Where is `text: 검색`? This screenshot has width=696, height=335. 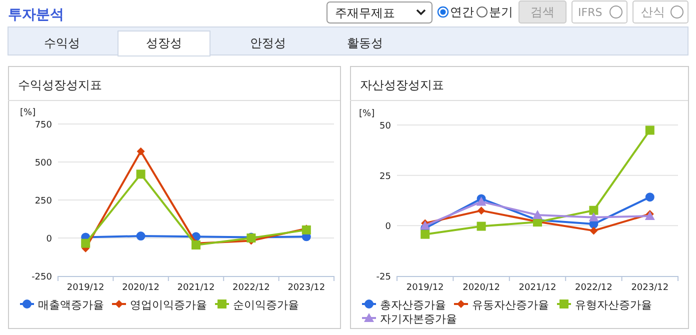
text: 검색 is located at coordinates (542, 12).